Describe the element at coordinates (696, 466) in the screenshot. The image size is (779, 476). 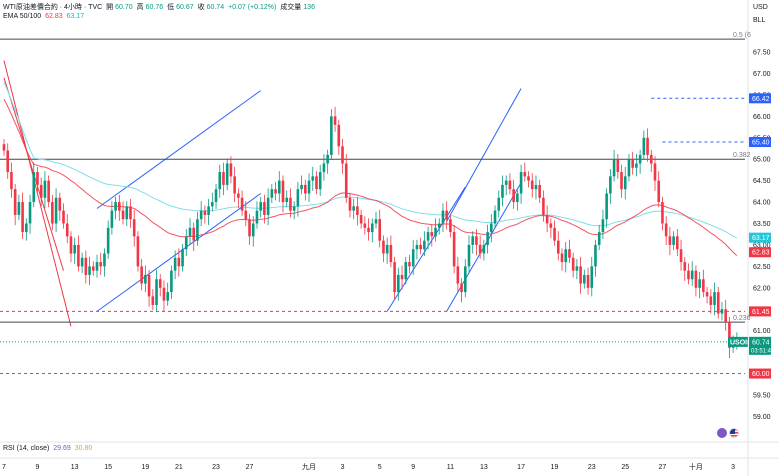
I see `x-tick-label: 十月` at that location.